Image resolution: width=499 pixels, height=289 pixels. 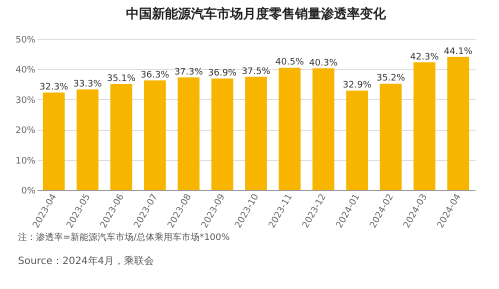 I want to click on text: 注：渗透率=新能源汽车市场/总体乘用车市场*100%, so click(x=124, y=238).